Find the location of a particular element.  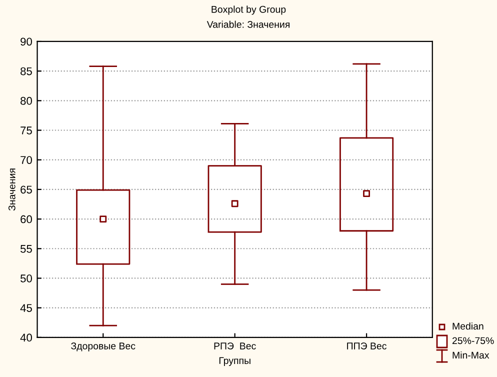

y-tick-label: 75 is located at coordinates (26, 130).